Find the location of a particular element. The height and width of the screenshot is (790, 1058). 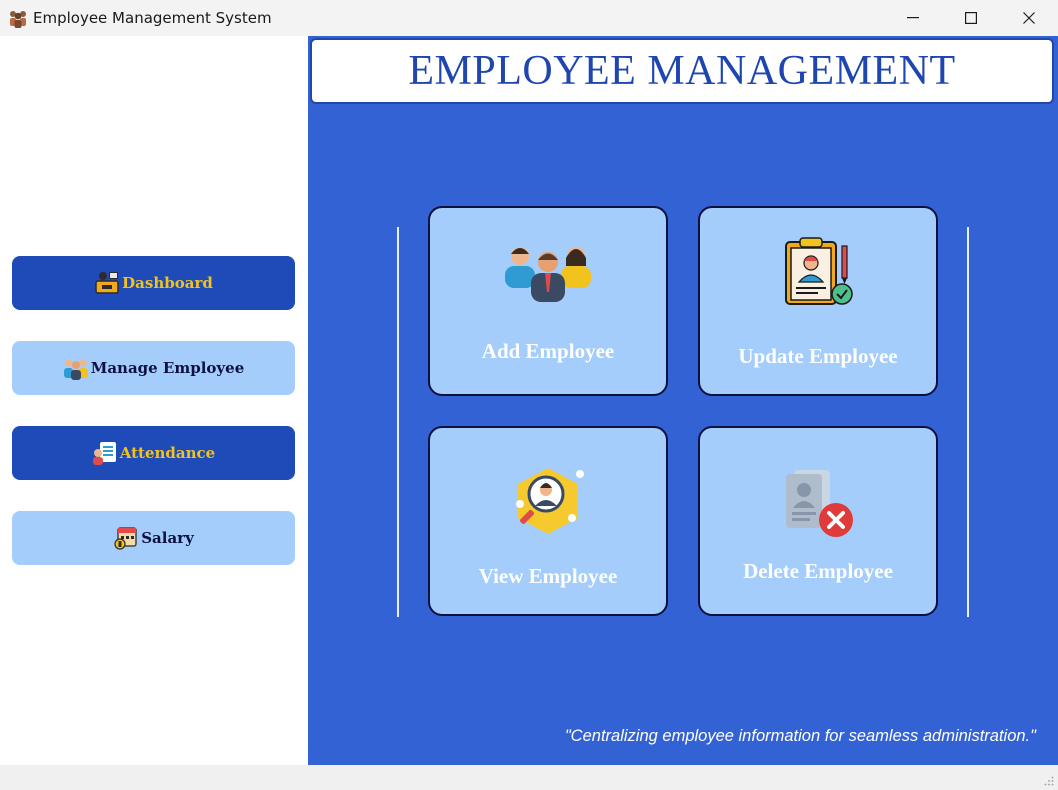

resize-grip-icon is located at coordinates (1049, 781).